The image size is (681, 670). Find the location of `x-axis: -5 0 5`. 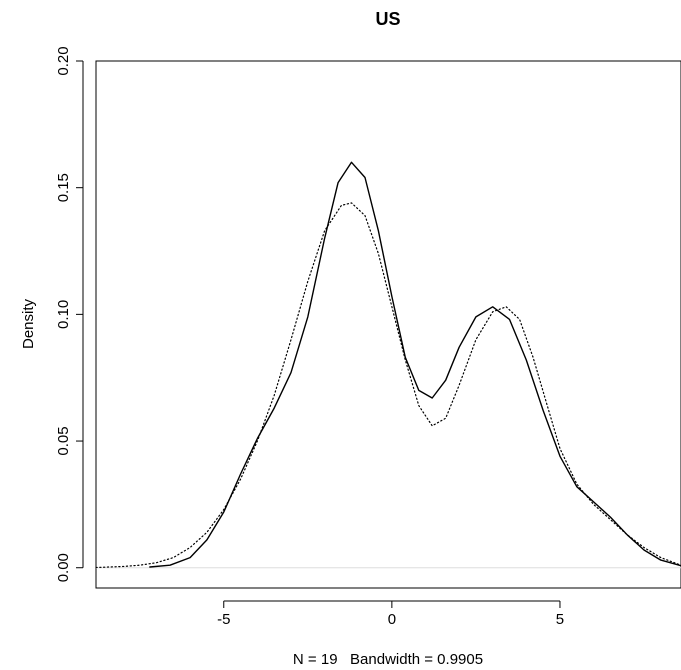

x-axis: -5 0 5 is located at coordinates (390, 614).